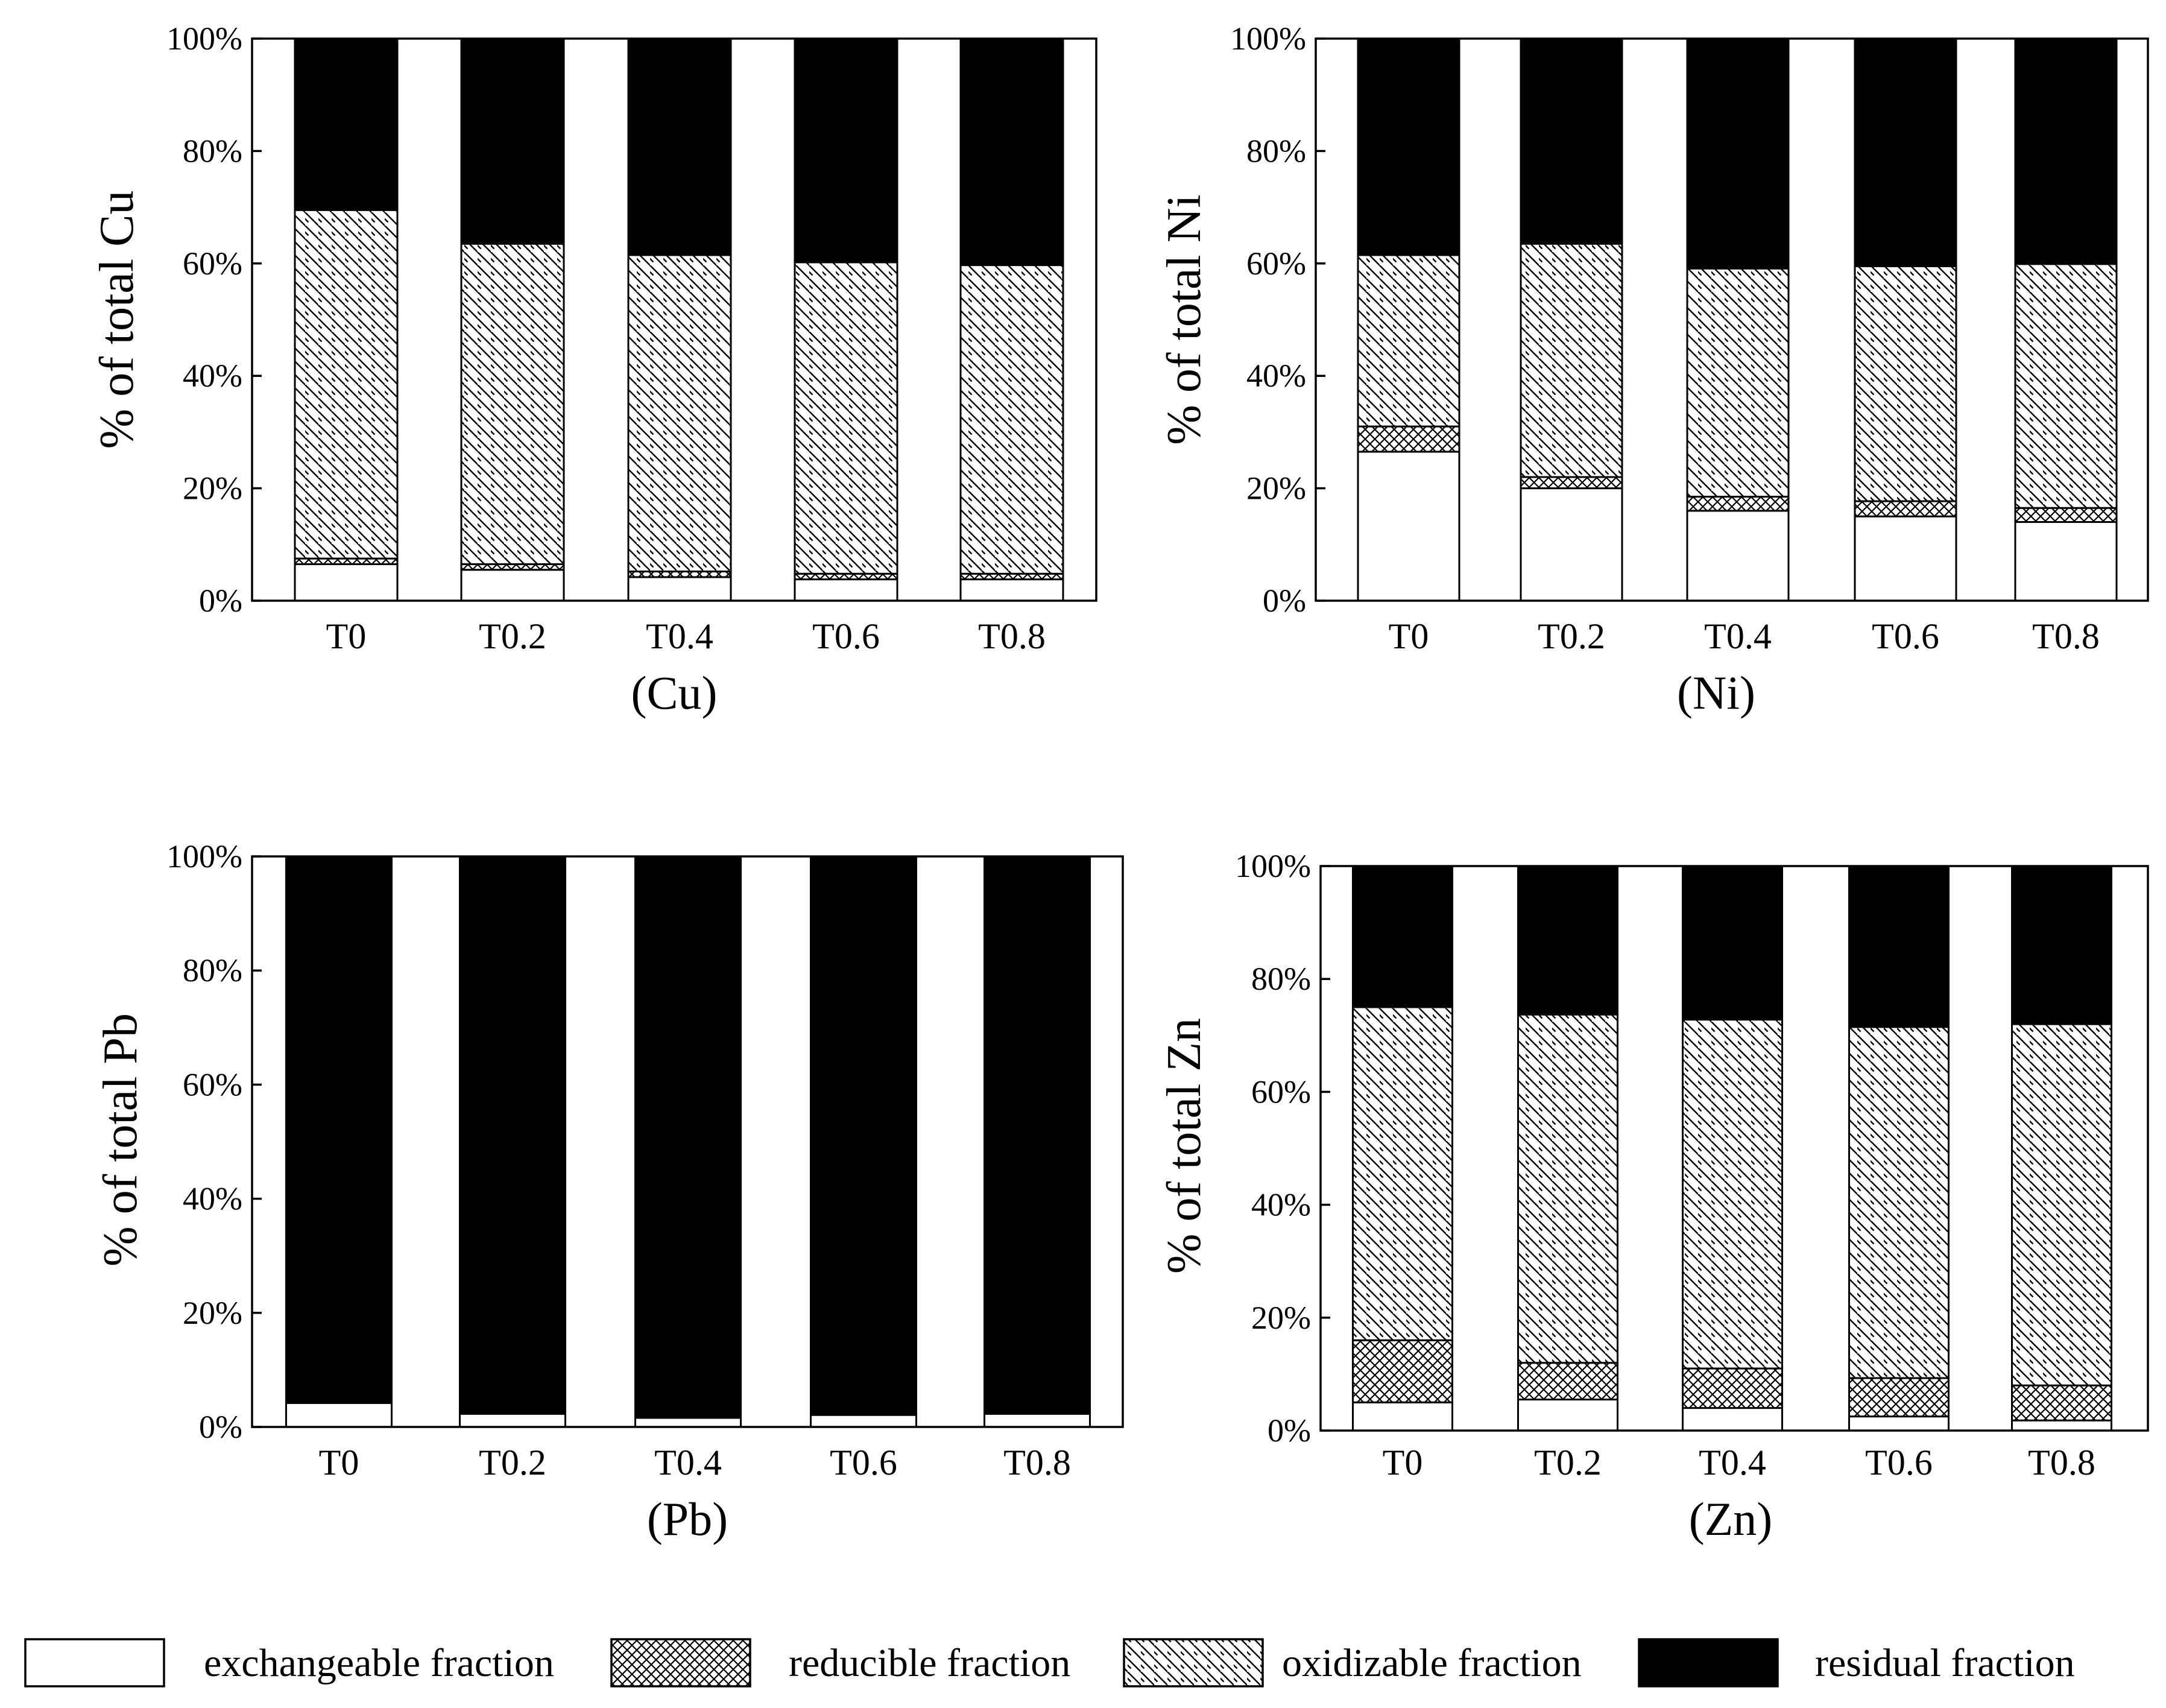  Describe the element at coordinates (1352, 1663) in the screenshot. I see `legend-item-oxidizable: oxidizable fraction` at that location.